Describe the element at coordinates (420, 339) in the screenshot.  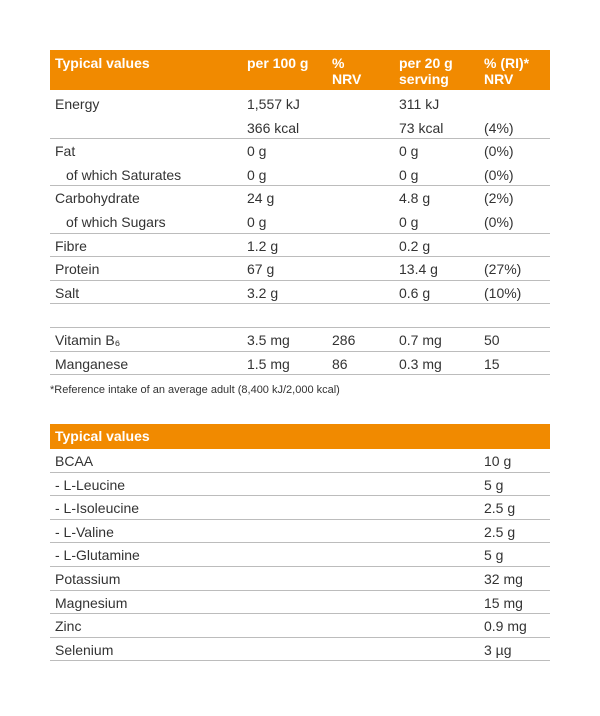
I see `per-serving-value: 0.7 mg` at that location.